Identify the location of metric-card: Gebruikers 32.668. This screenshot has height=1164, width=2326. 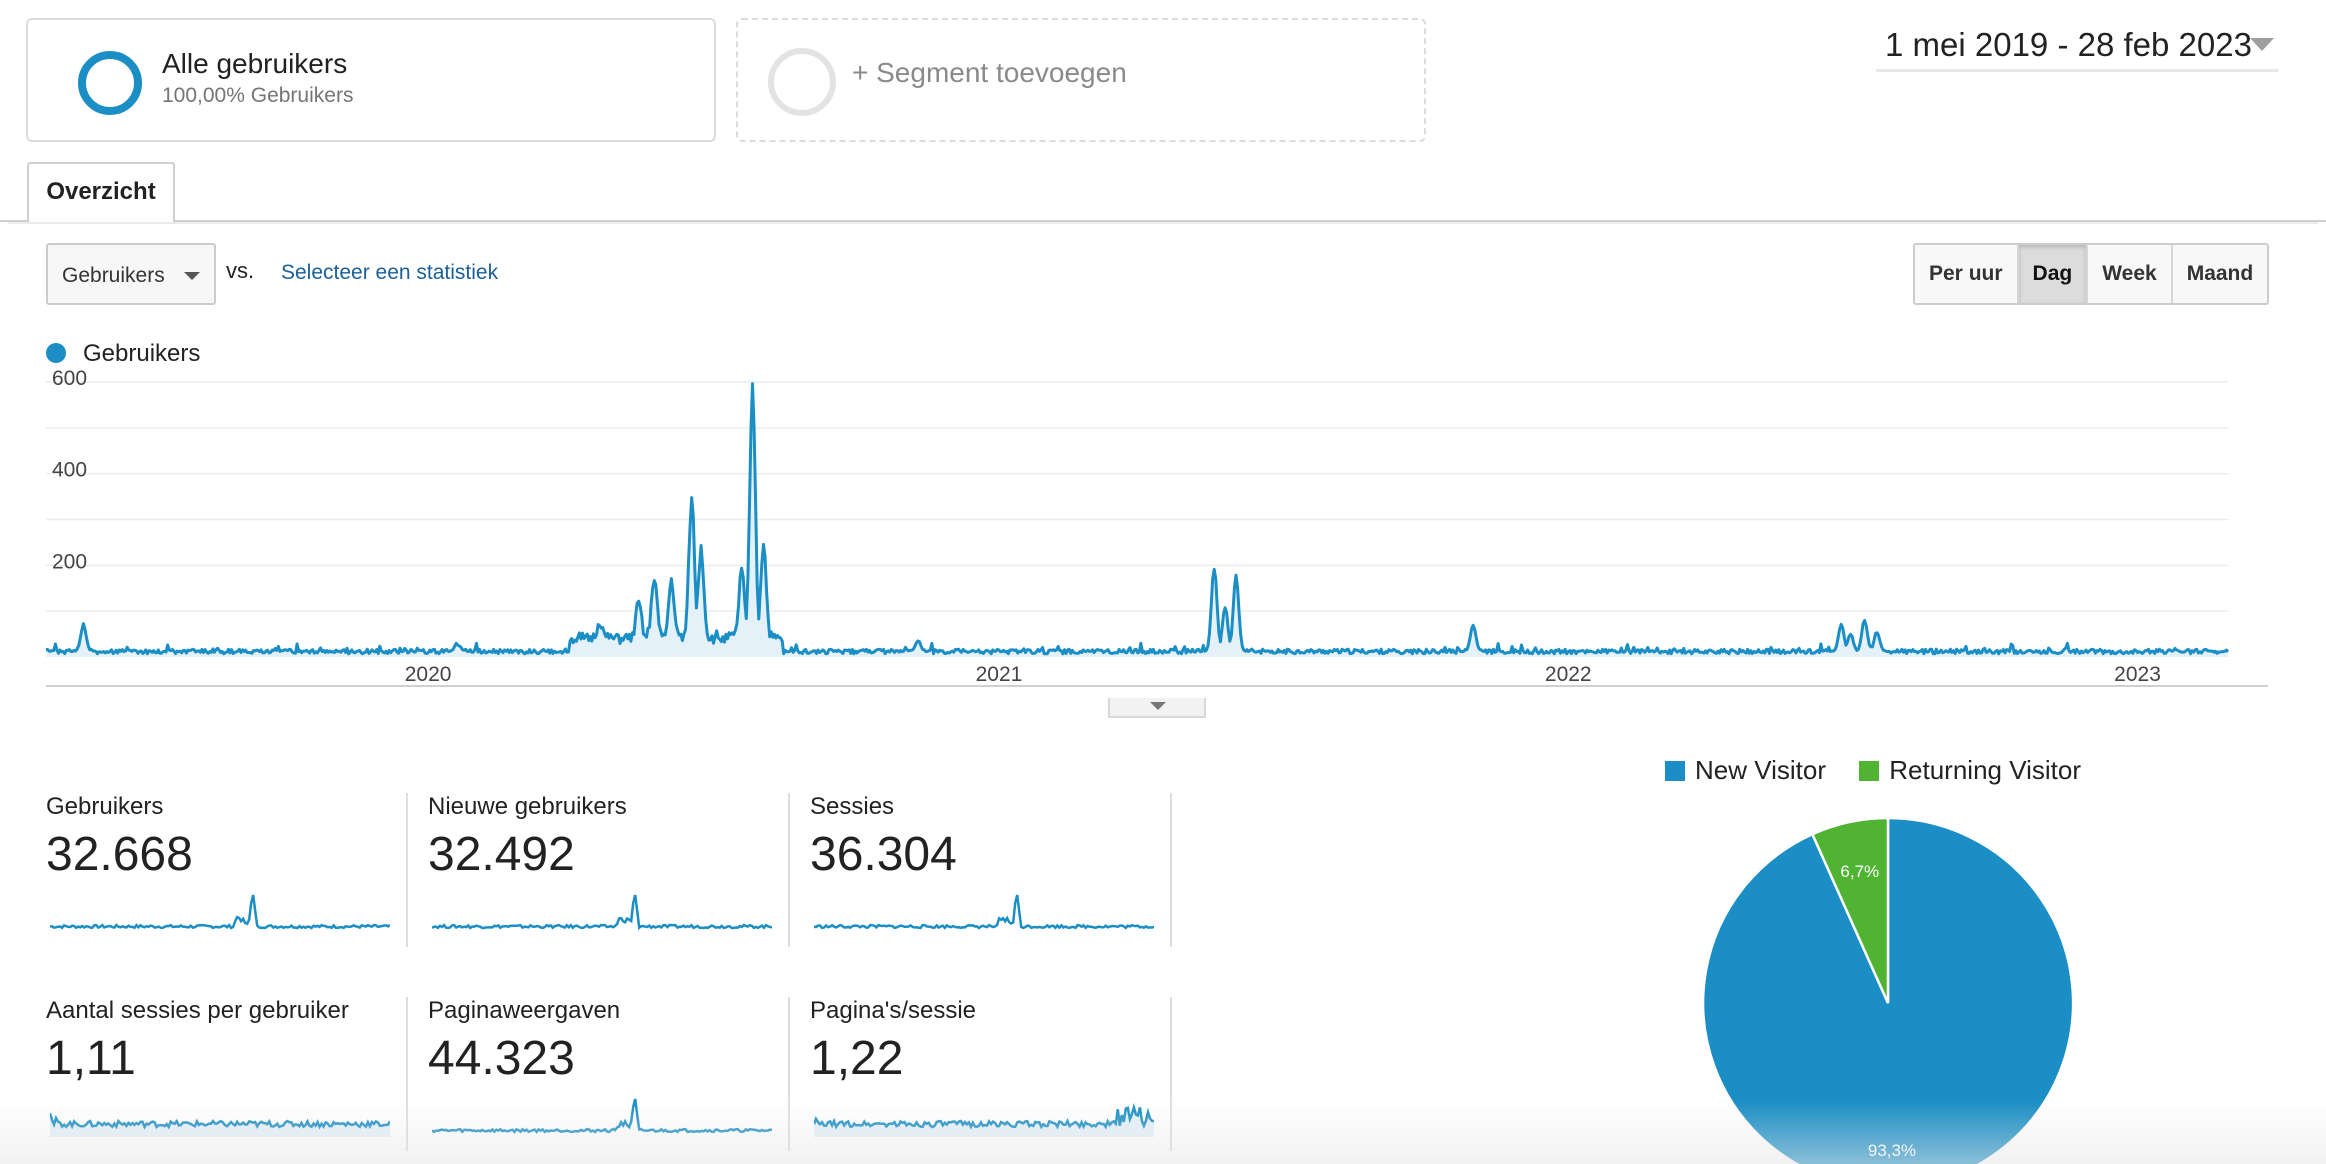
(237, 871).